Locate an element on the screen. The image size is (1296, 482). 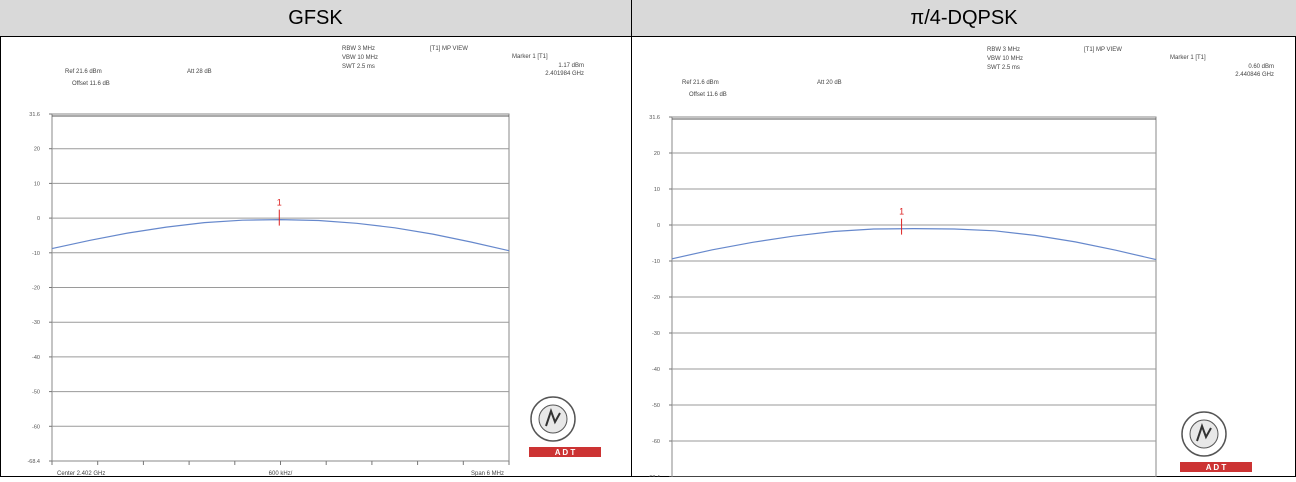
y-tick-label: -68.4 is located at coordinates (33, 462).